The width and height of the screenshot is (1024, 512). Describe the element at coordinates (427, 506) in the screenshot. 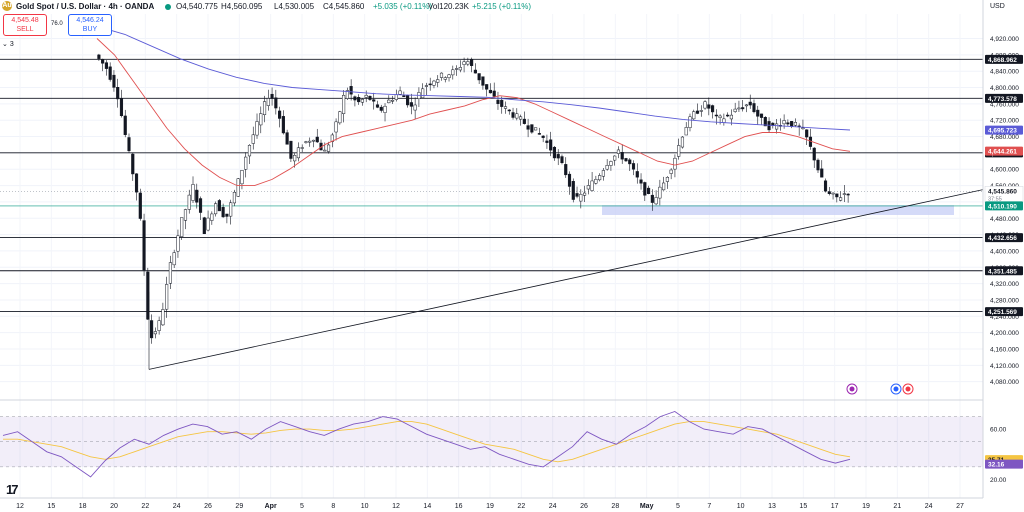

I see `date-tick-label: 14` at that location.